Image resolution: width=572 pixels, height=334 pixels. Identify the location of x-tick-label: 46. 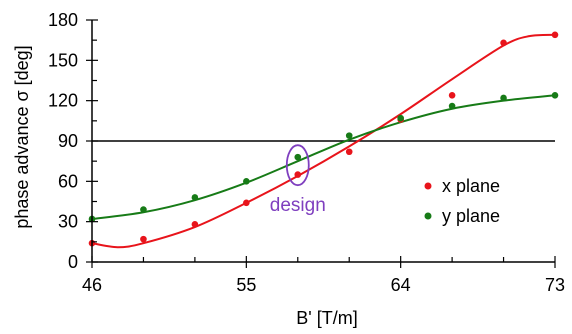
(92, 285).